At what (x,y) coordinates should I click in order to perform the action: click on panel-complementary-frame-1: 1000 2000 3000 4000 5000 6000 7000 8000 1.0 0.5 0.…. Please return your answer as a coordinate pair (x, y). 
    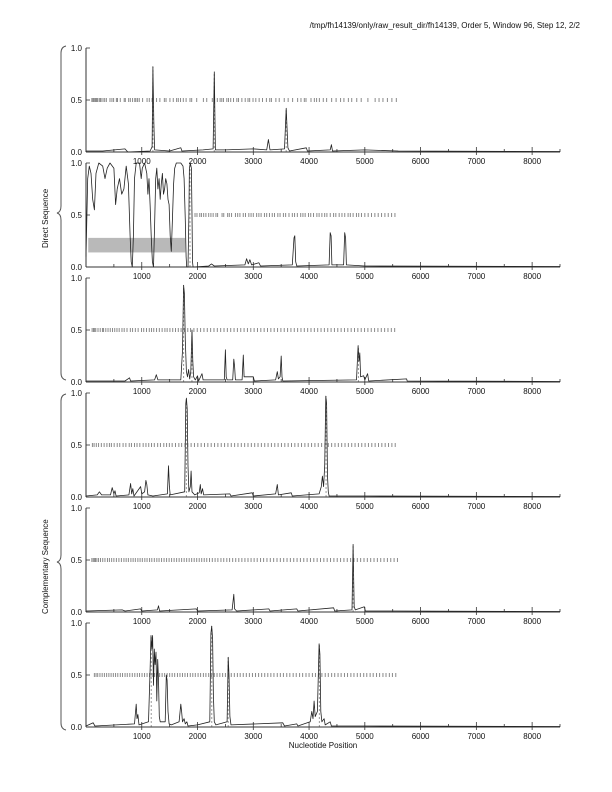
    Looking at the image, I should click on (316, 450).